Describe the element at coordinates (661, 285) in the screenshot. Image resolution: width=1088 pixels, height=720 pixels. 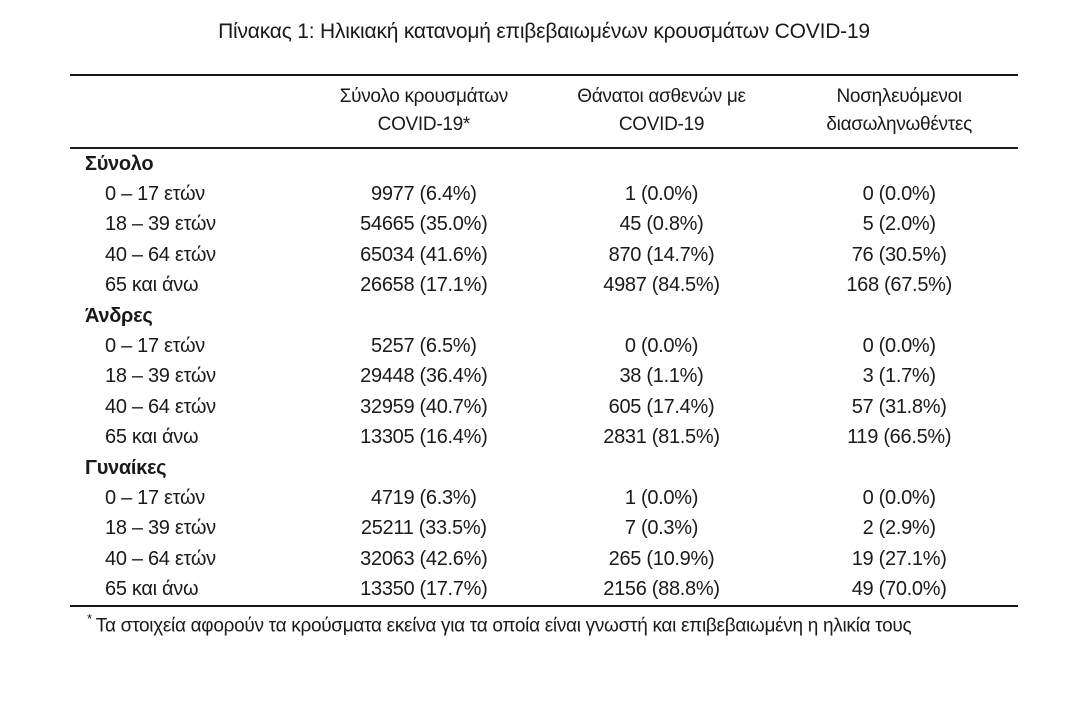
I see `deaths-value: 4987 (84.5%)` at that location.